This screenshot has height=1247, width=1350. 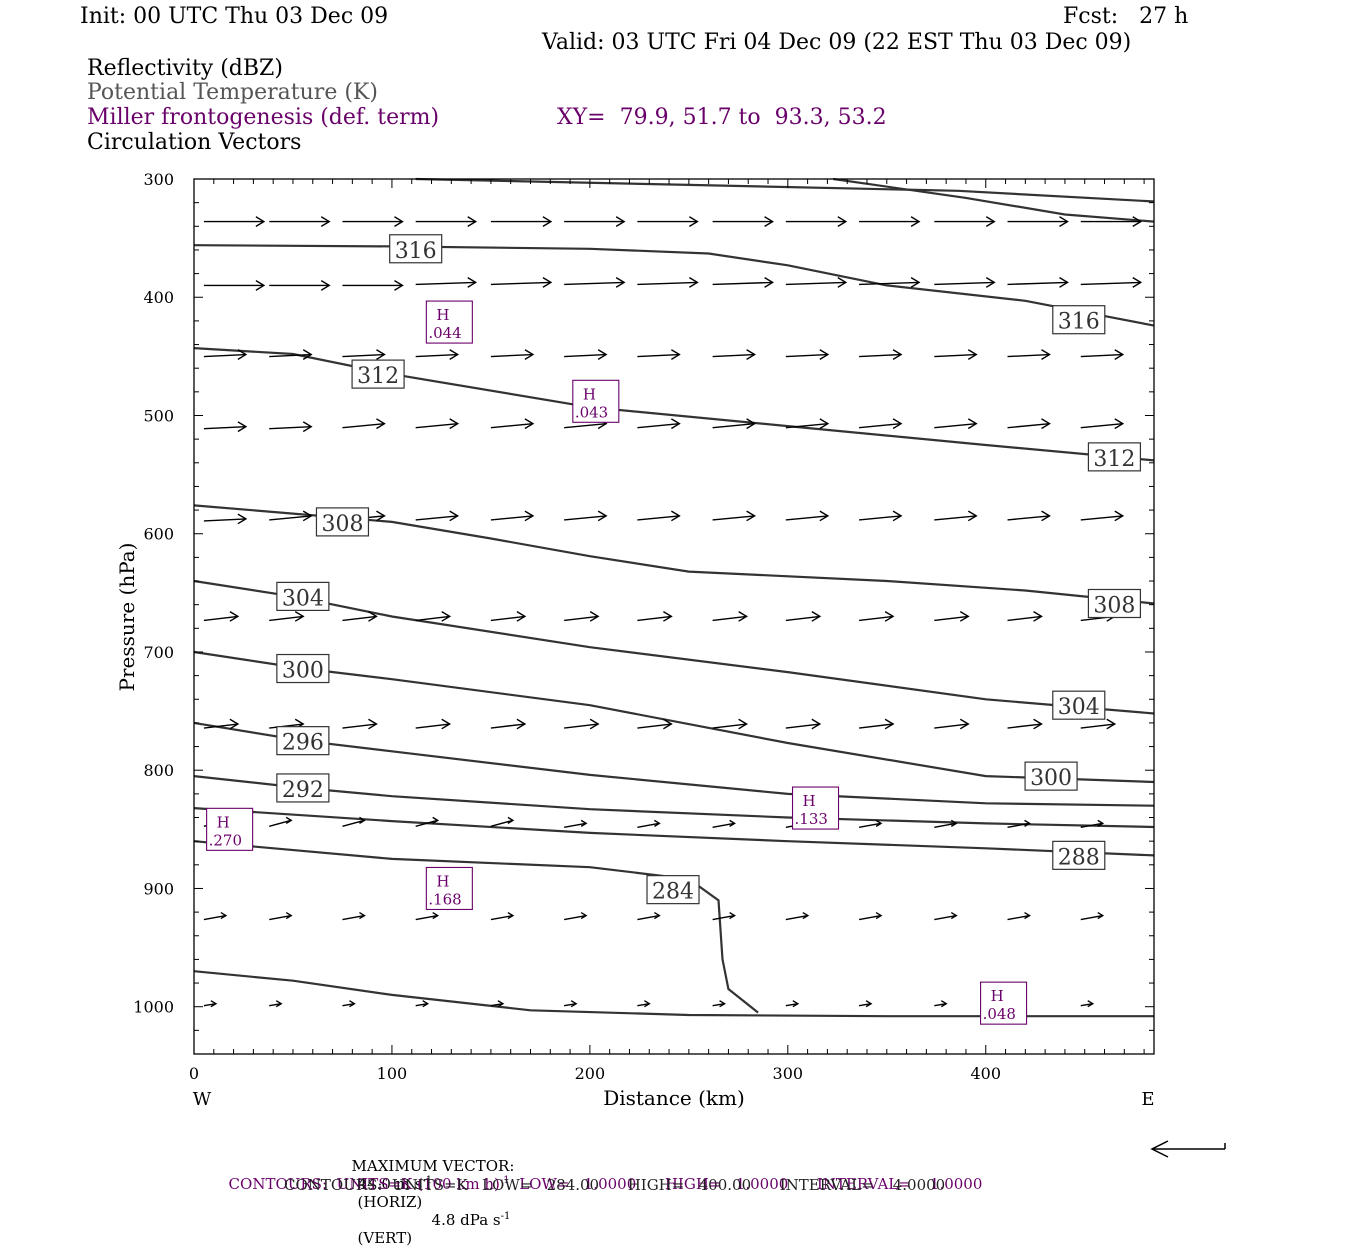 What do you see at coordinates (158, 297) in the screenshot?
I see `y-tick-label: 400` at bounding box center [158, 297].